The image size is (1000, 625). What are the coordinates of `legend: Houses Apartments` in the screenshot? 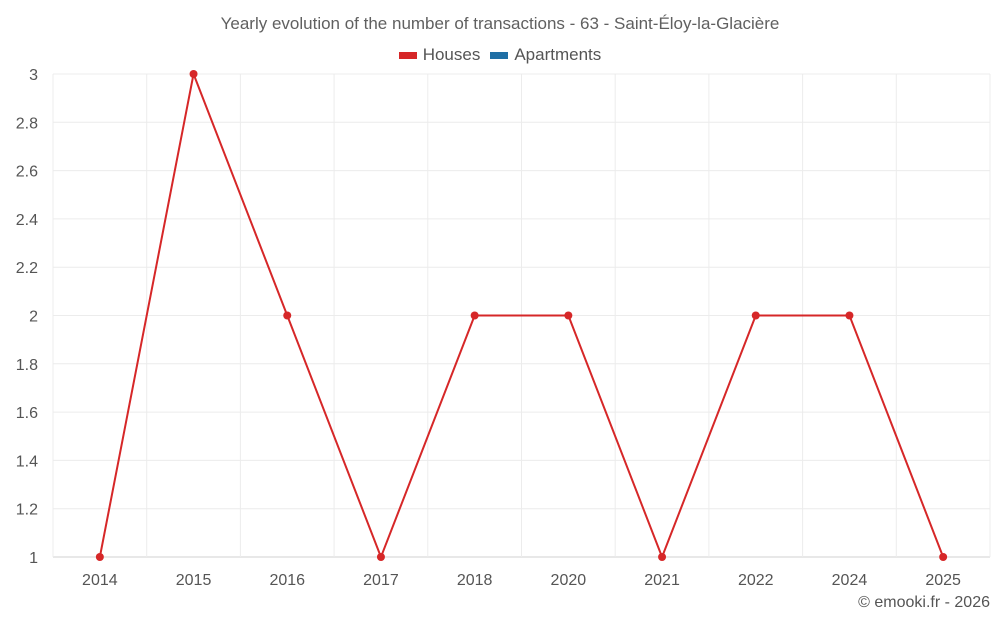 It's located at (500, 55).